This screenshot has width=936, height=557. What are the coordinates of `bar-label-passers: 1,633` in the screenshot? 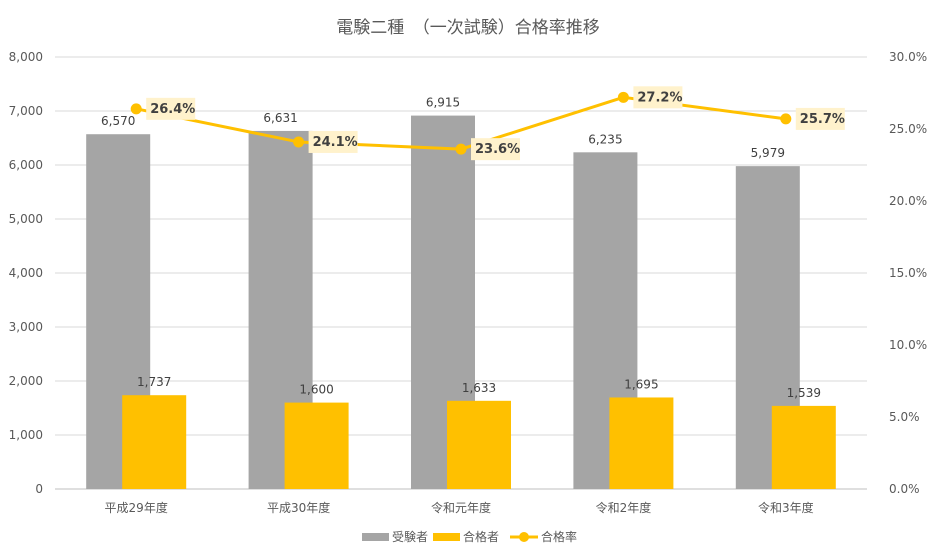 It's located at (479, 388).